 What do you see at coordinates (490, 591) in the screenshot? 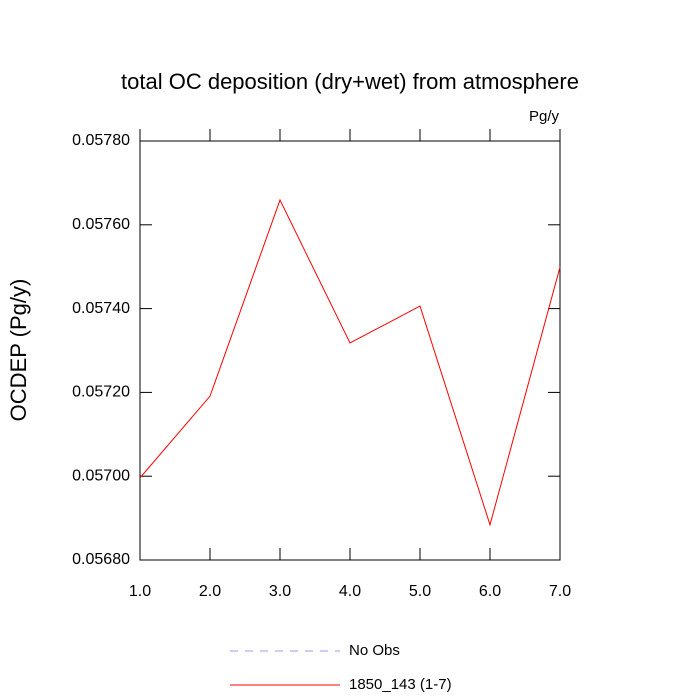
I see `x-tick-label: 6.0` at bounding box center [490, 591].